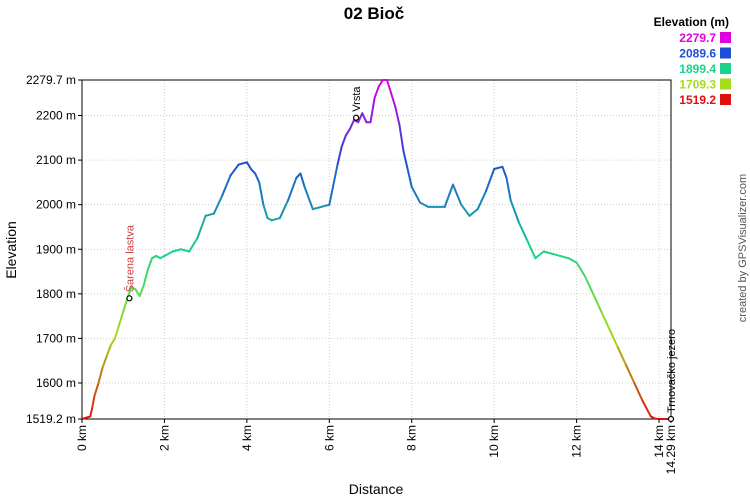  I want to click on y-tick-label: 1519.2 m, so click(51, 419).